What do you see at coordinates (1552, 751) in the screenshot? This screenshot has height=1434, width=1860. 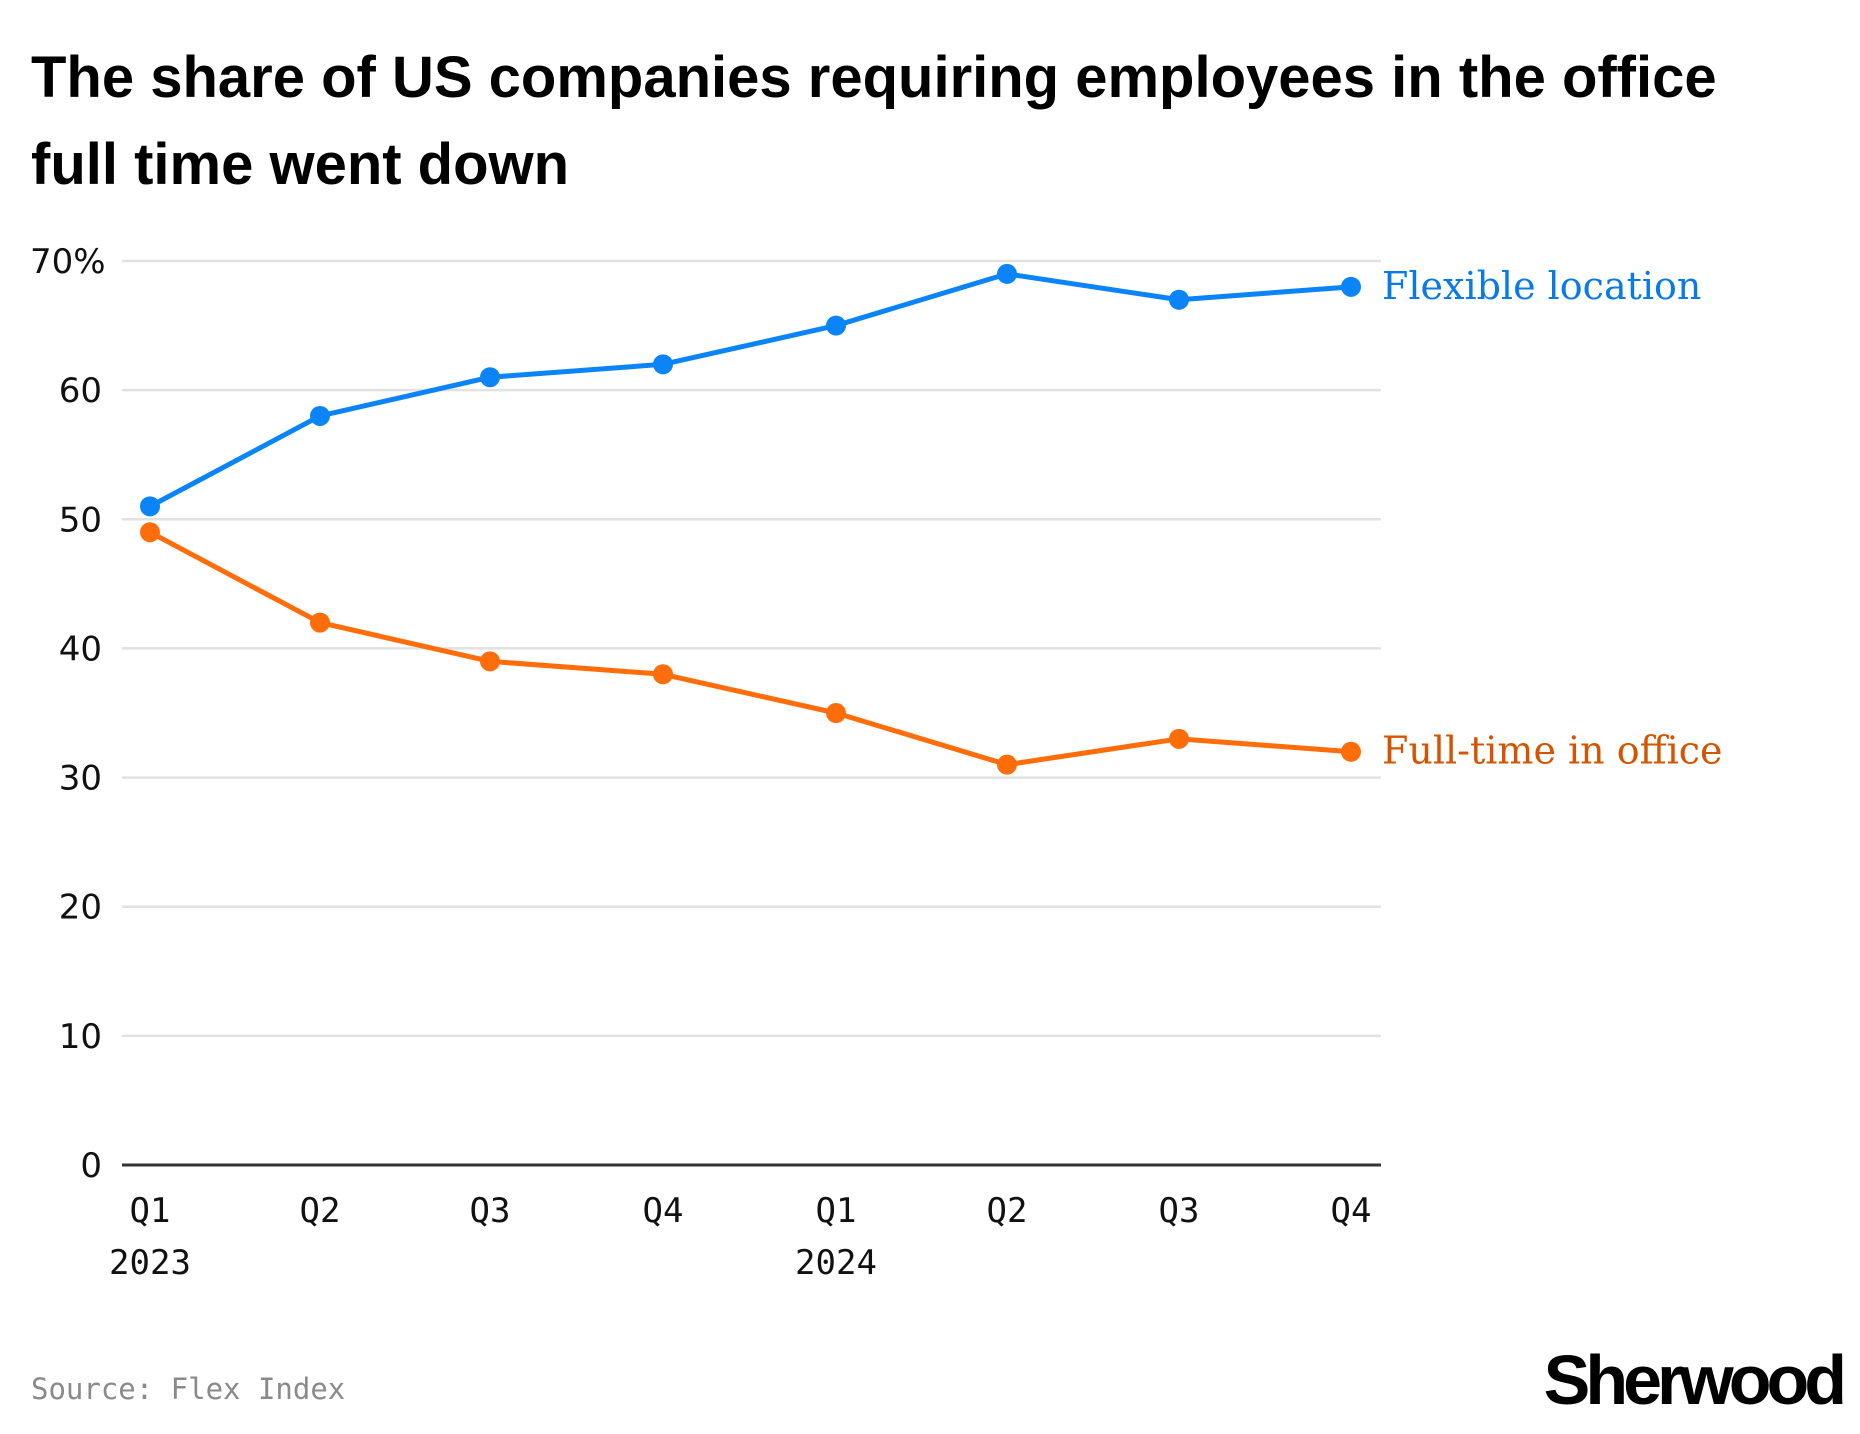 I see `series-label: Full-time in office` at bounding box center [1552, 751].